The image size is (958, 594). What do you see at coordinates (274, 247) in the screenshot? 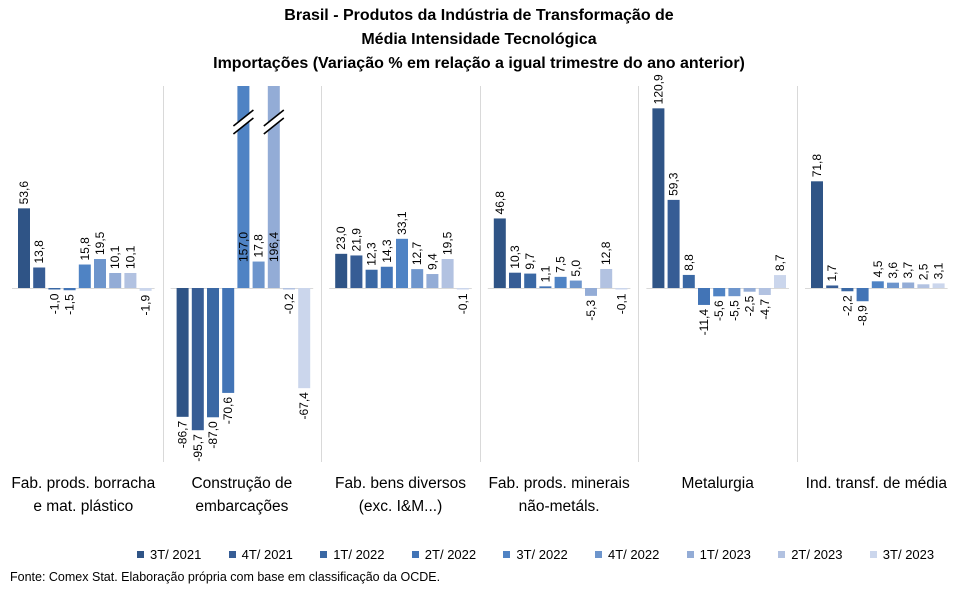
I see `data-label: 196,4` at bounding box center [274, 247].